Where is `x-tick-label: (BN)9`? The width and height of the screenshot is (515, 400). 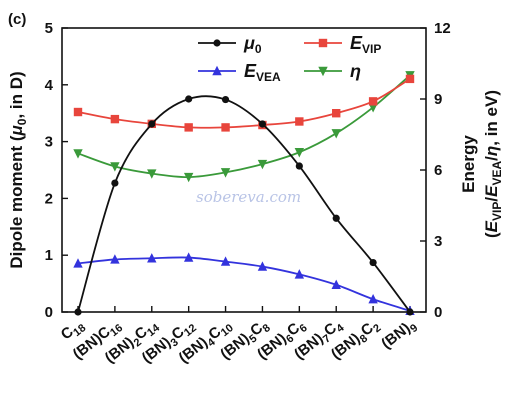 x-tick-label: (BN)9 is located at coordinates (399, 335).